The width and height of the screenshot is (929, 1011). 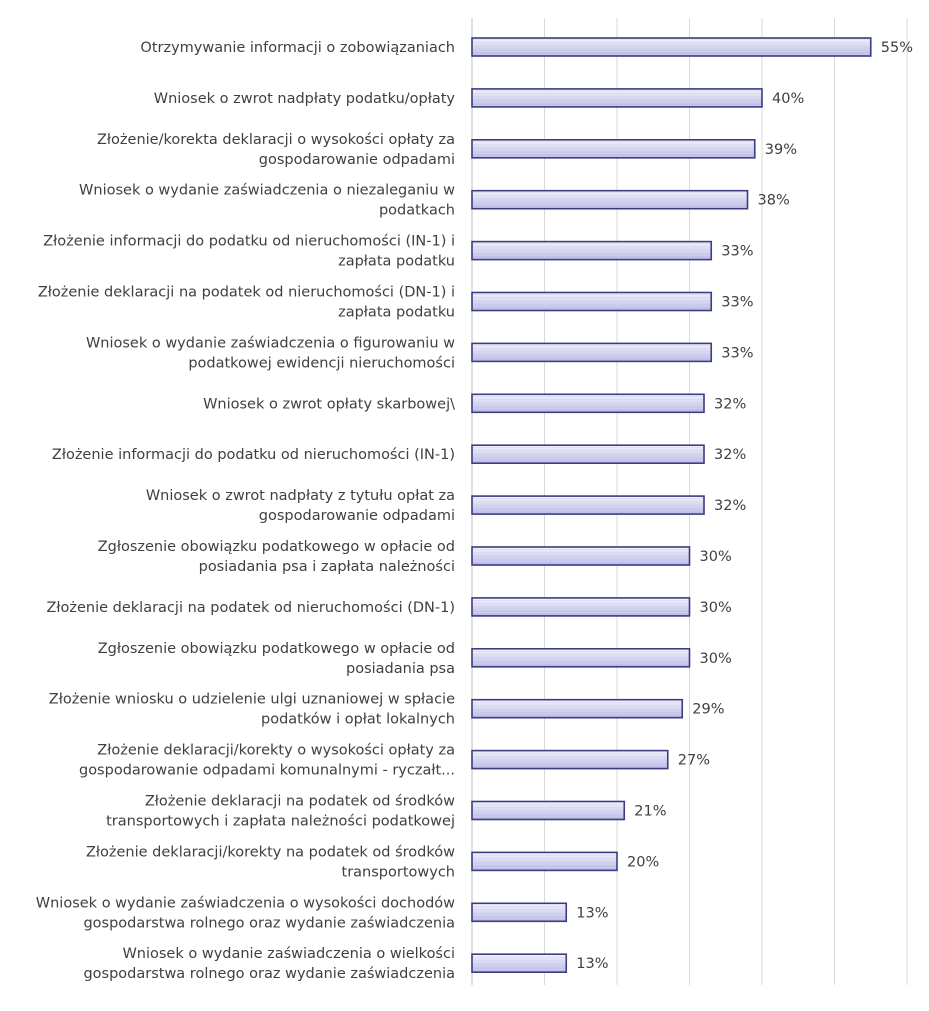 I want to click on category-label-line: Wniosek o zwrot nadpłaty podatku/opłaty, so click(x=305, y=99).